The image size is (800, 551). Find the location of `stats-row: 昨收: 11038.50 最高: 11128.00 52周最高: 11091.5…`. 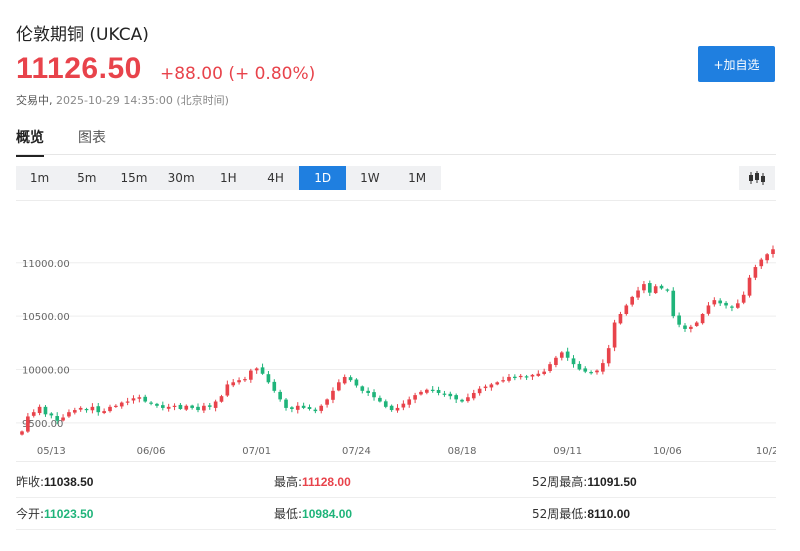

stats-row: 昨收: 11038.50 最高: 11128.00 52周最高: 11091.5… is located at coordinates (396, 482).